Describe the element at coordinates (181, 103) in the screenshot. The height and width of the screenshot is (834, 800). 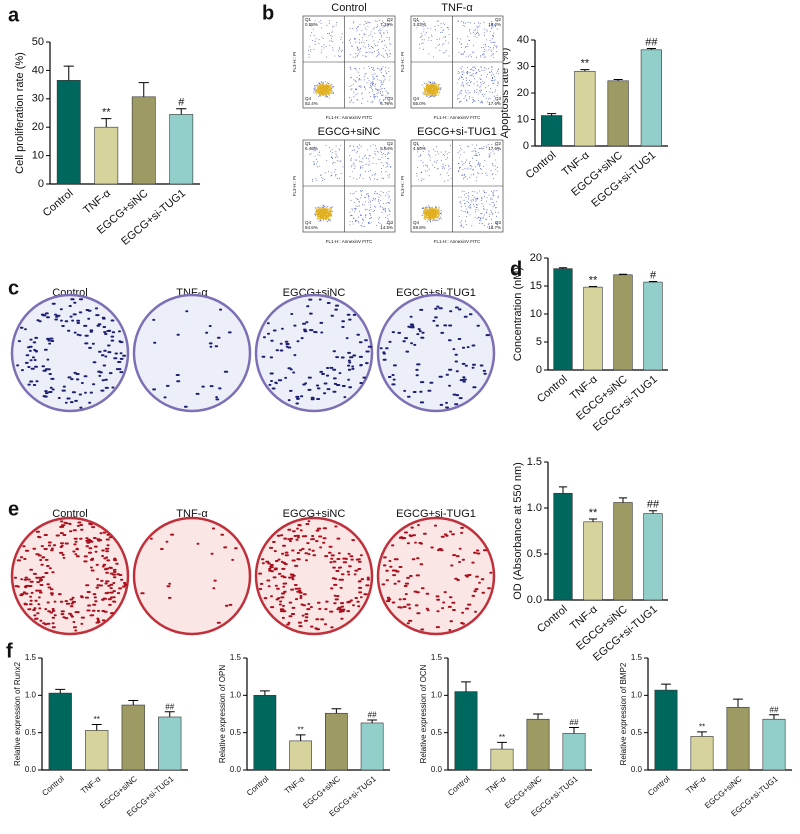
I see `significance-mark: #` at that location.